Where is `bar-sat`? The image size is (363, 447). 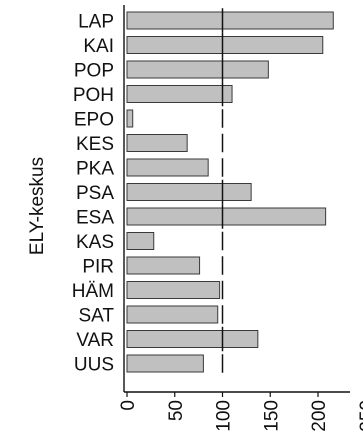 bar-sat is located at coordinates (172, 314).